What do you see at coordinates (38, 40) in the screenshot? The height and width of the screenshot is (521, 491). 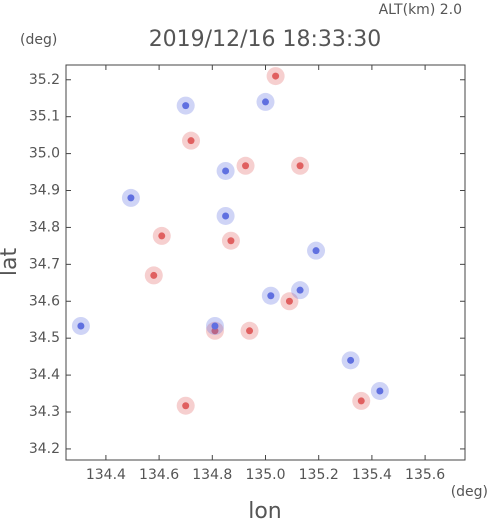 I see `y-unit: (deg)` at bounding box center [38, 40].